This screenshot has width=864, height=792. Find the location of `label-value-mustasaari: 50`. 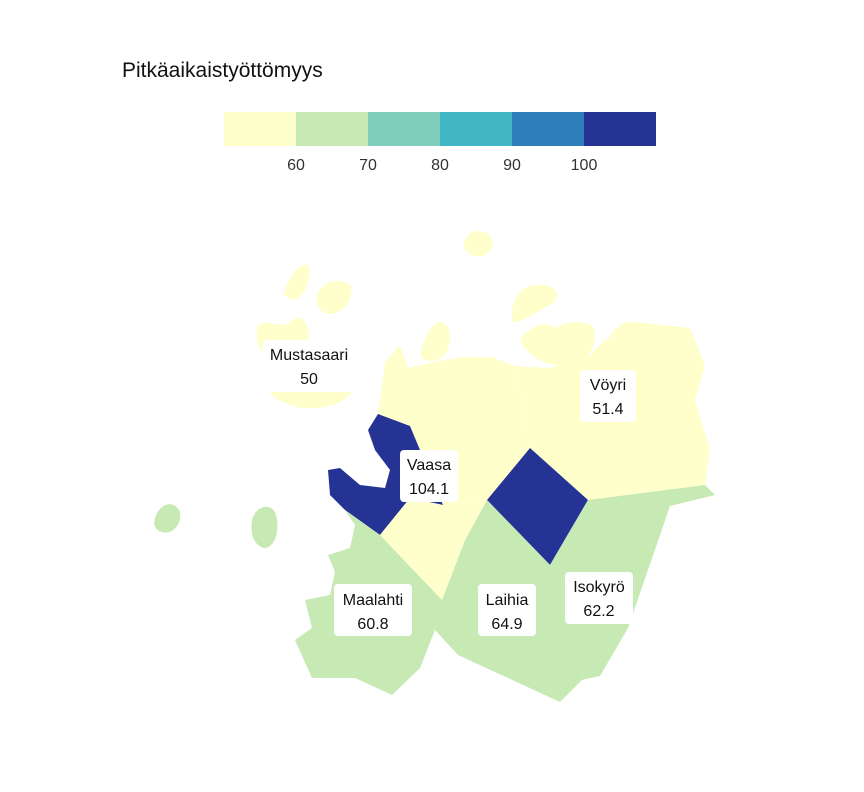

label-value-mustasaari: 50 is located at coordinates (309, 379).